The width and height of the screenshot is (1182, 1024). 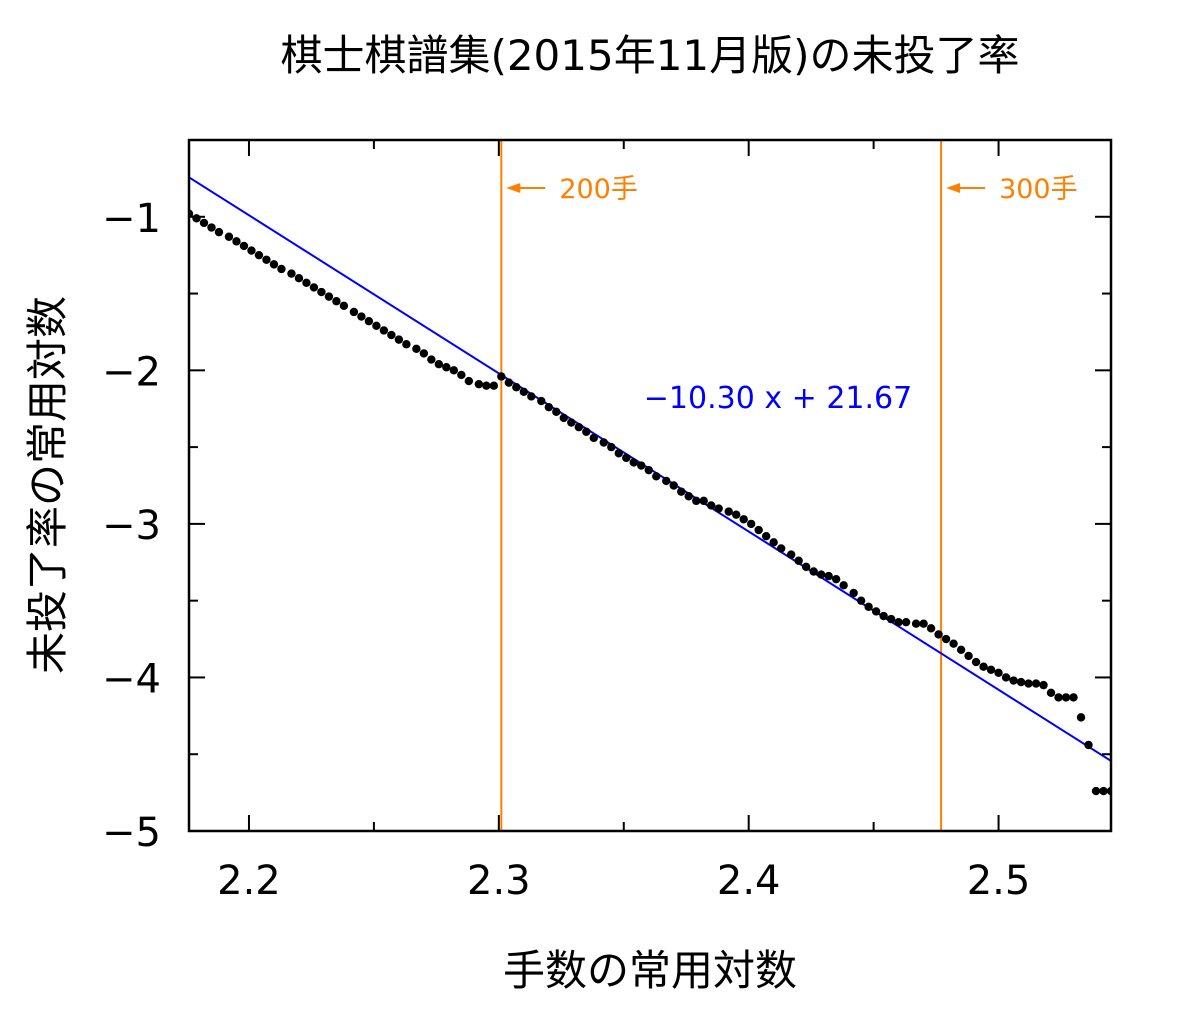 I want to click on x-tick-label: 2.3, so click(x=499, y=881).